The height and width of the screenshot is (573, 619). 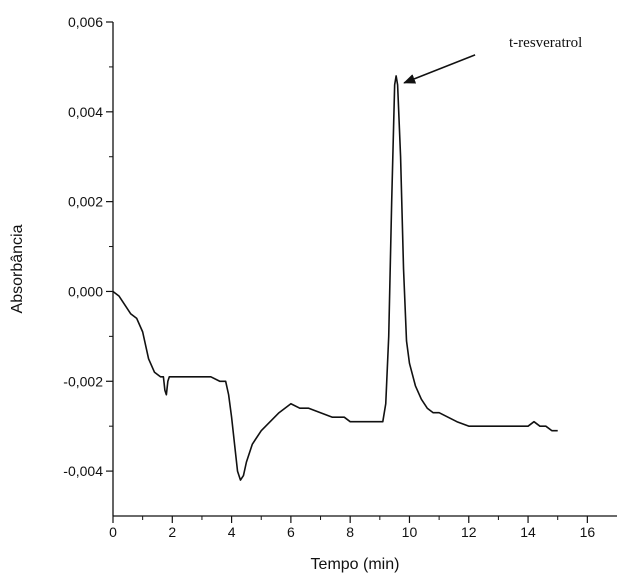 What do you see at coordinates (232, 532) in the screenshot?
I see `x-tick-label: 4` at bounding box center [232, 532].